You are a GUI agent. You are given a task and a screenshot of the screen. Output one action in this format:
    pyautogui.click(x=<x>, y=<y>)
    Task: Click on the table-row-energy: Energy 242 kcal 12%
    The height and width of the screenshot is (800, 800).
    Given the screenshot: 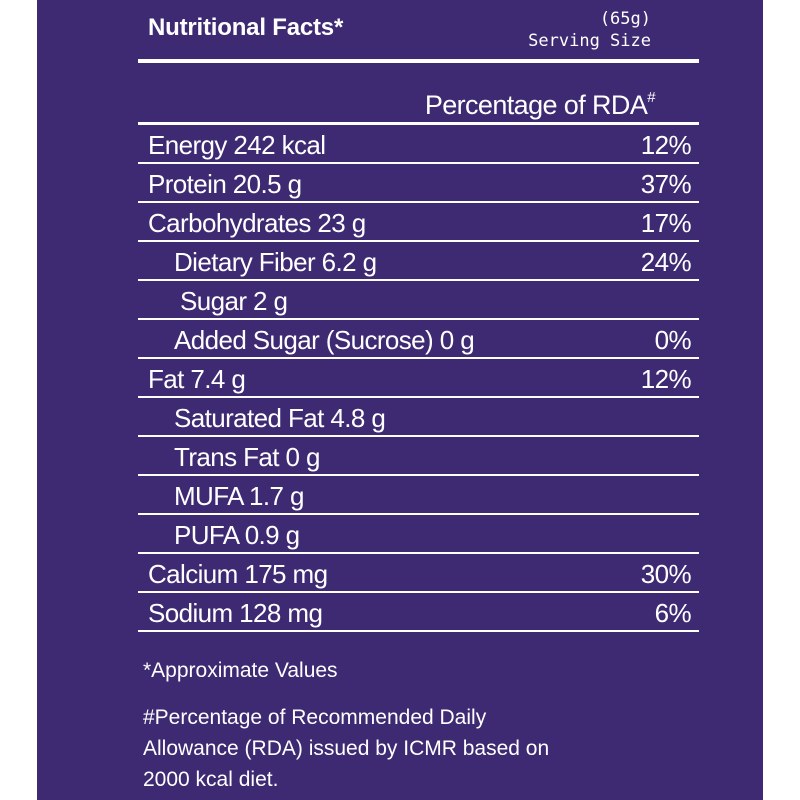 What is the action you would take?
    pyautogui.click(x=418, y=144)
    